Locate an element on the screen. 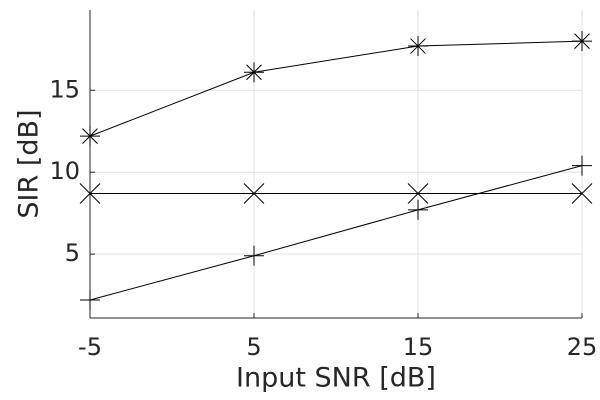  y-tick-label: 10 is located at coordinates (64, 171).